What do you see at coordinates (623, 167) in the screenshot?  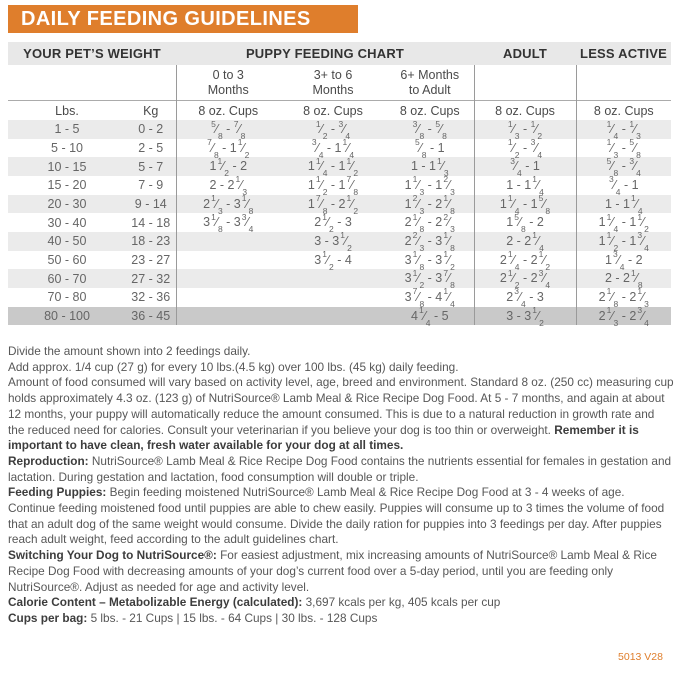 I see `less-active-cell: 5⁄8 - 3⁄4` at bounding box center [623, 167].